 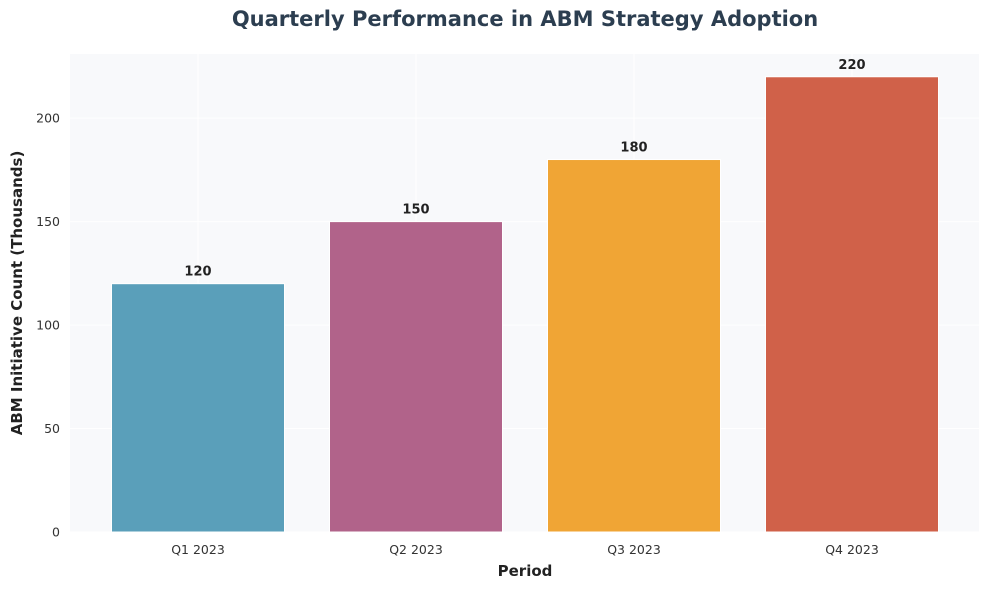 I want to click on bar-q1-2023, so click(x=198, y=408).